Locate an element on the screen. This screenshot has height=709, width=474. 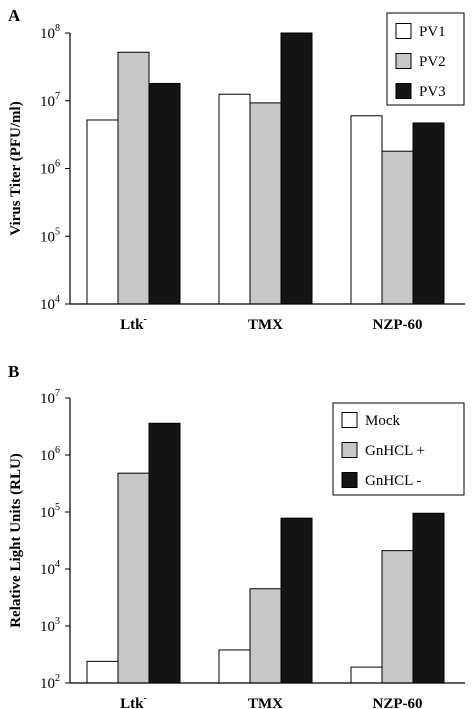
legend: Mock GnHCL + GnHCL - is located at coordinates (398, 449).